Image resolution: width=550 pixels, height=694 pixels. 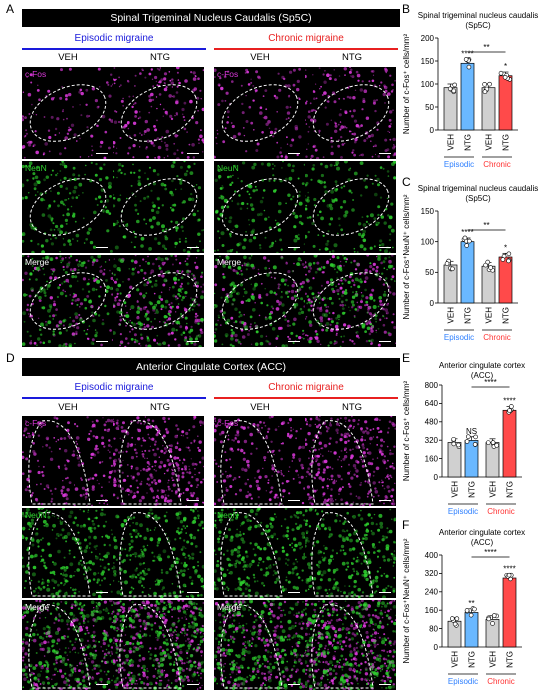 What do you see at coordinates (260, 407) in the screenshot?
I see `condition-label: VEH` at bounding box center [260, 407].